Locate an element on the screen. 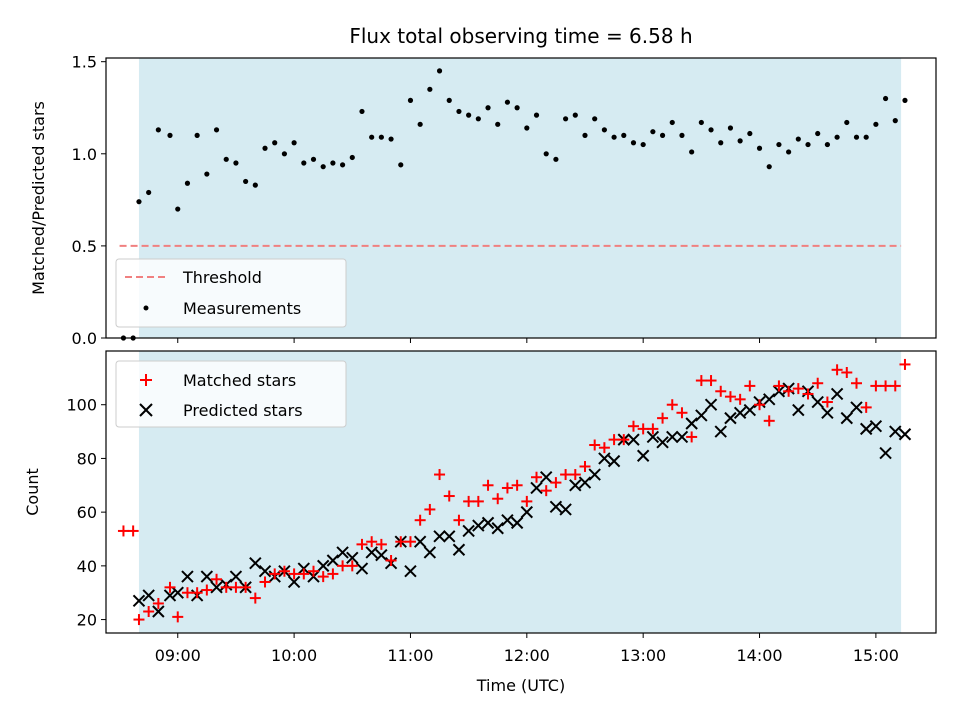 This screenshot has width=960, height=720. bottom-y-tick-label: 80 is located at coordinates (87, 458).